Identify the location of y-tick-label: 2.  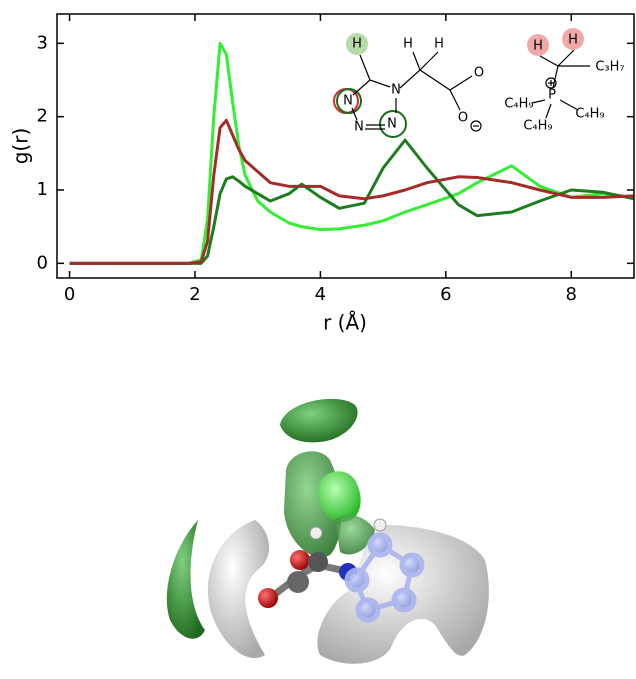
(42, 116).